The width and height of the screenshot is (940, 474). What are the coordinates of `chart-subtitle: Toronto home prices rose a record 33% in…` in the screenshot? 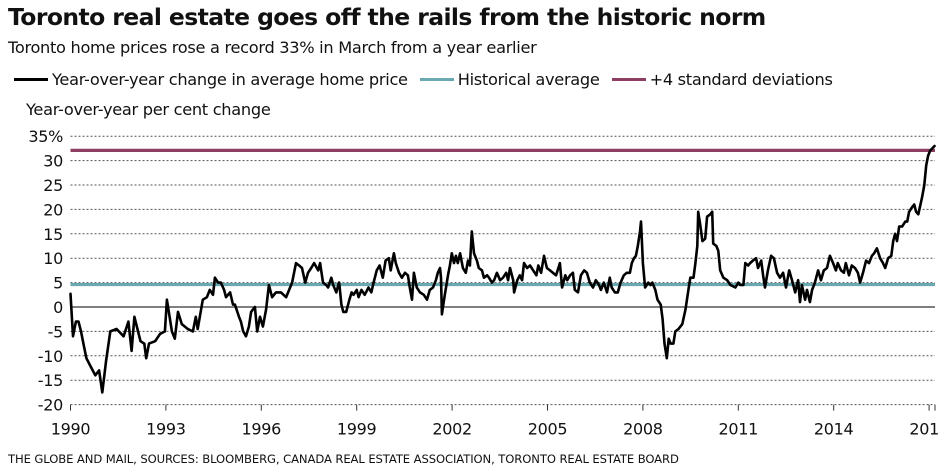 It's located at (272, 47).